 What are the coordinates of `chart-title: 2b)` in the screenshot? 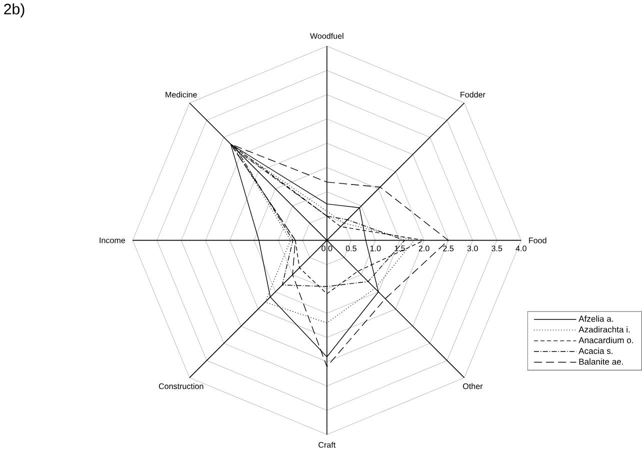 It's located at (14, 10).